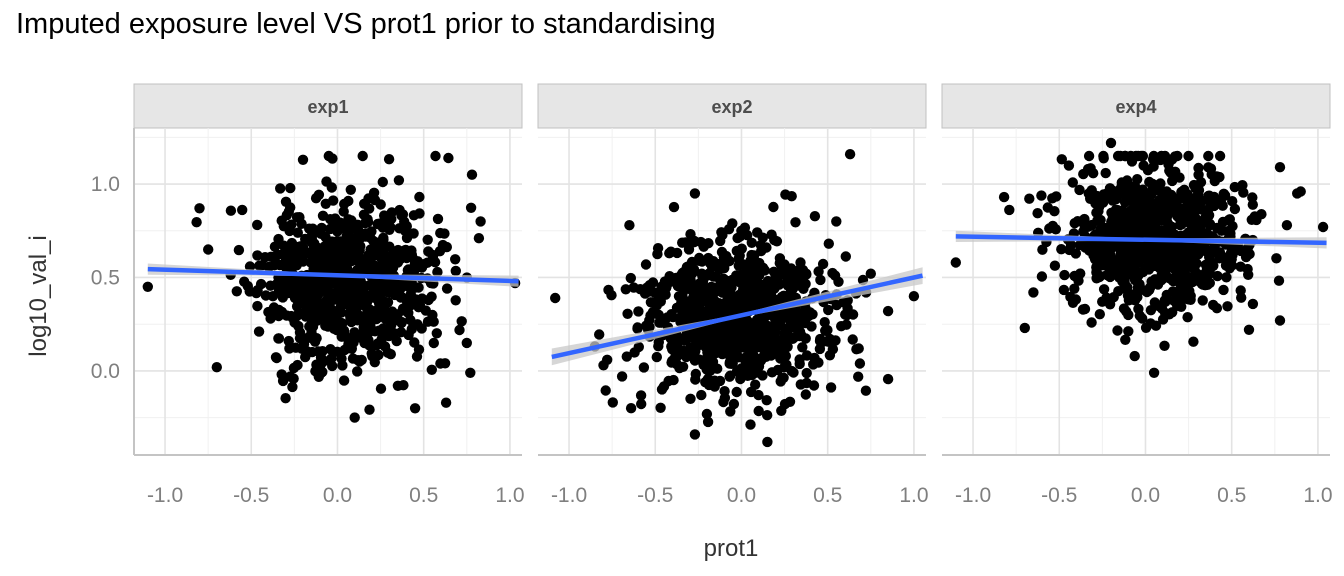  Describe the element at coordinates (327, 107) in the screenshot. I see `strip-label-exp1: exp1` at that location.